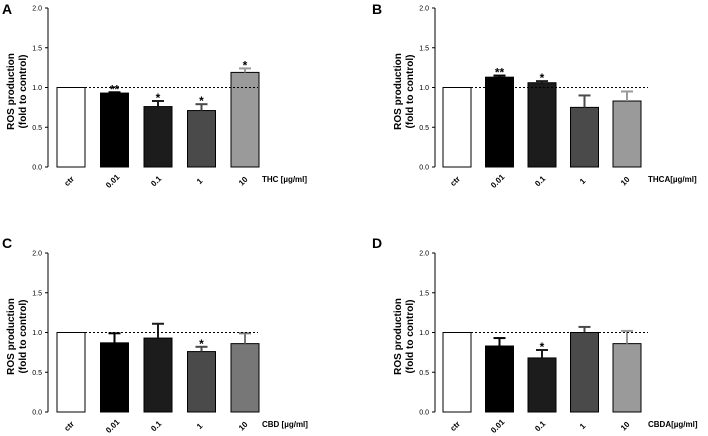 This screenshot has width=708, height=436. What do you see at coordinates (377, 9) in the screenshot?
I see `panel-letter: B` at bounding box center [377, 9].